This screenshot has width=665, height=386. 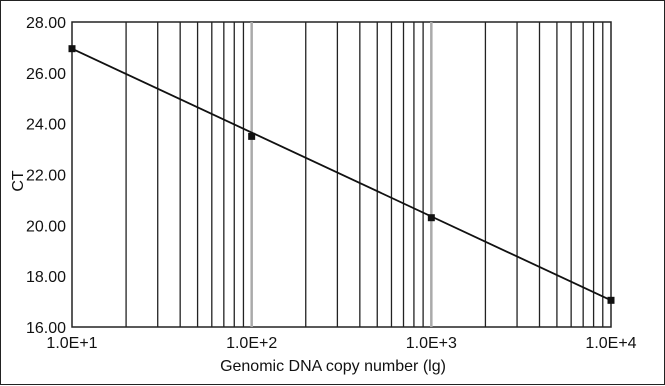 I want to click on y-tick-label: 22.00, so click(x=46, y=176).